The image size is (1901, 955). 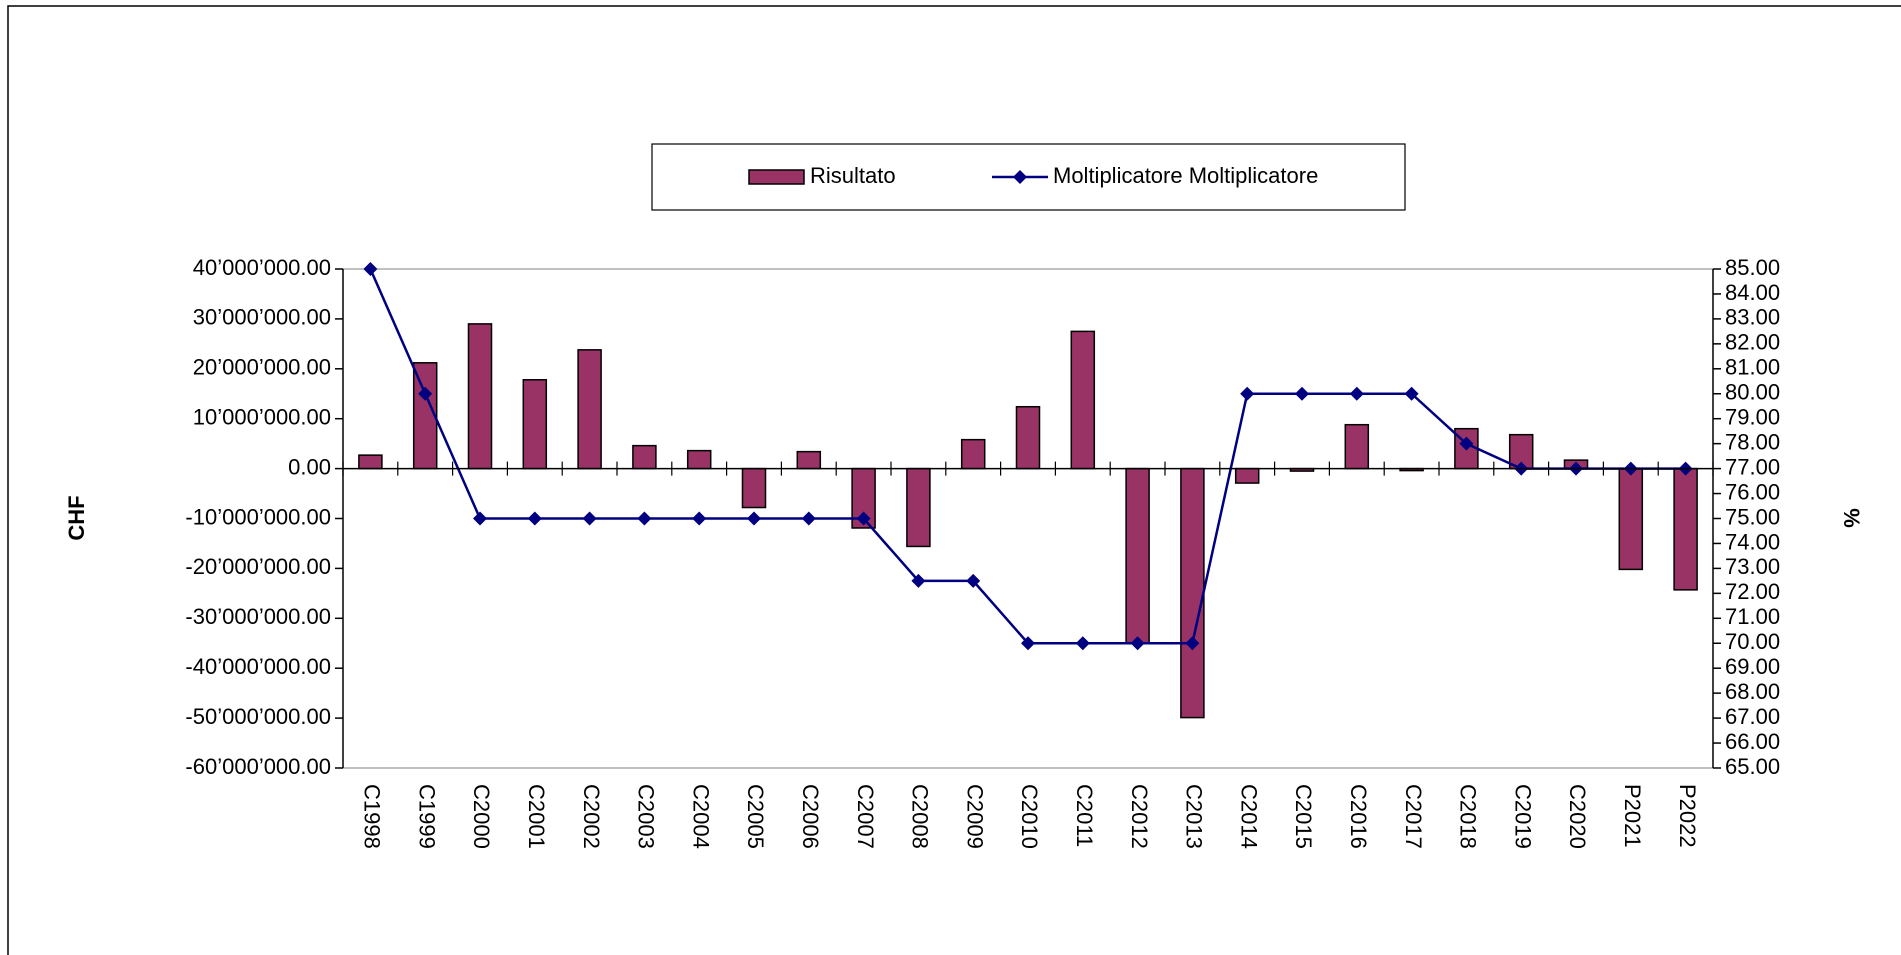 I want to click on x-tick-label: C2016, so click(x=1358, y=816).